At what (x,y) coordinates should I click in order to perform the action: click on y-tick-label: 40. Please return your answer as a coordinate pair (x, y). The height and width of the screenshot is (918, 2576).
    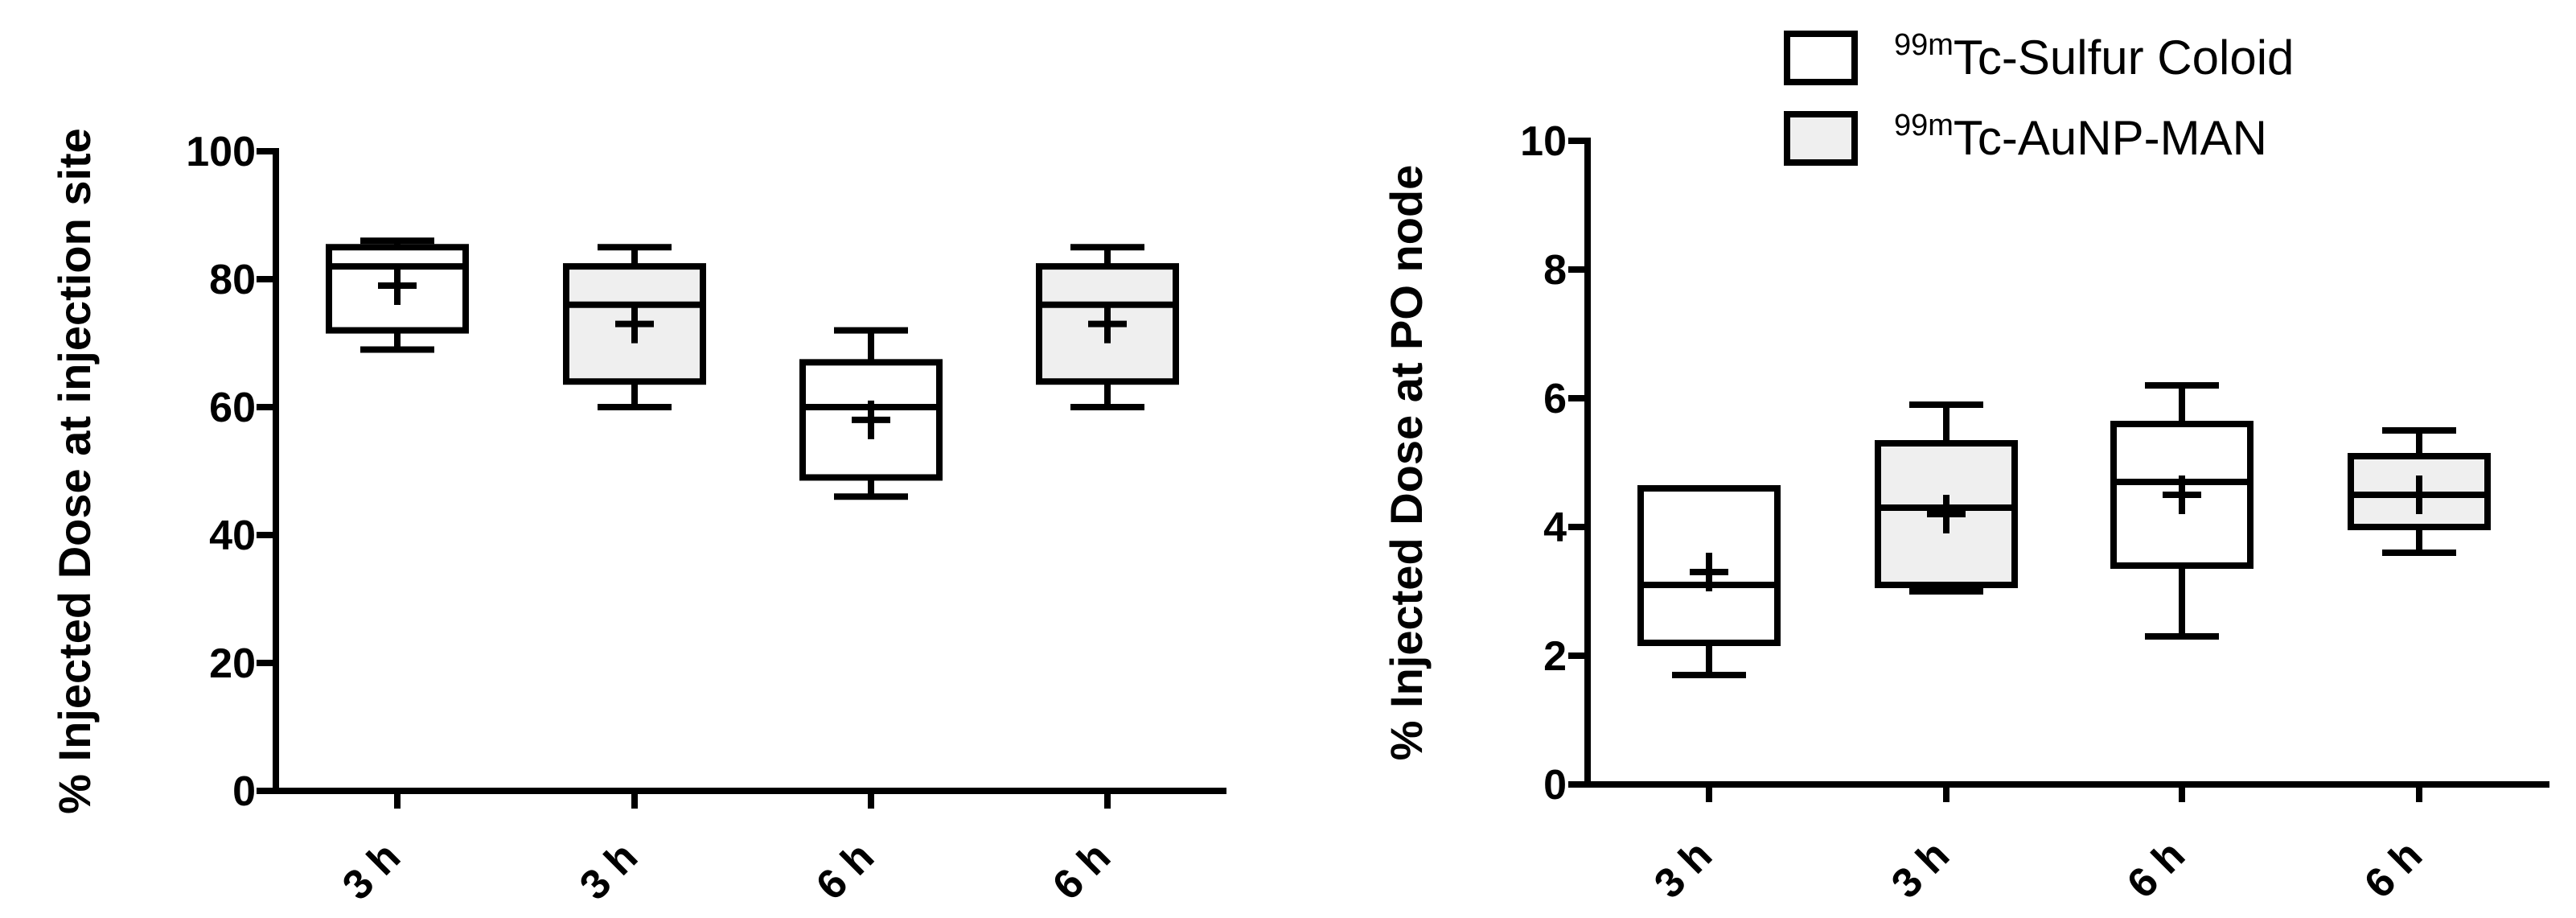
    Looking at the image, I should click on (232, 536).